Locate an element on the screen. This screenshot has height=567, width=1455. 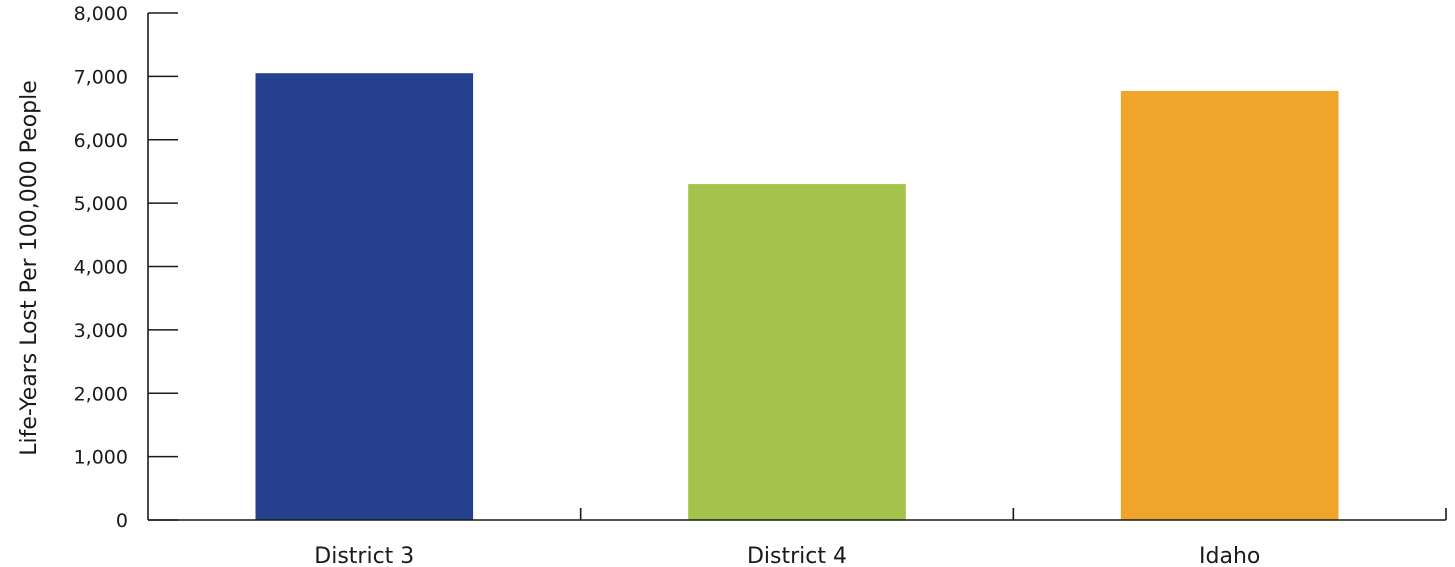
y-tick-label: 8,000 is located at coordinates (101, 14).